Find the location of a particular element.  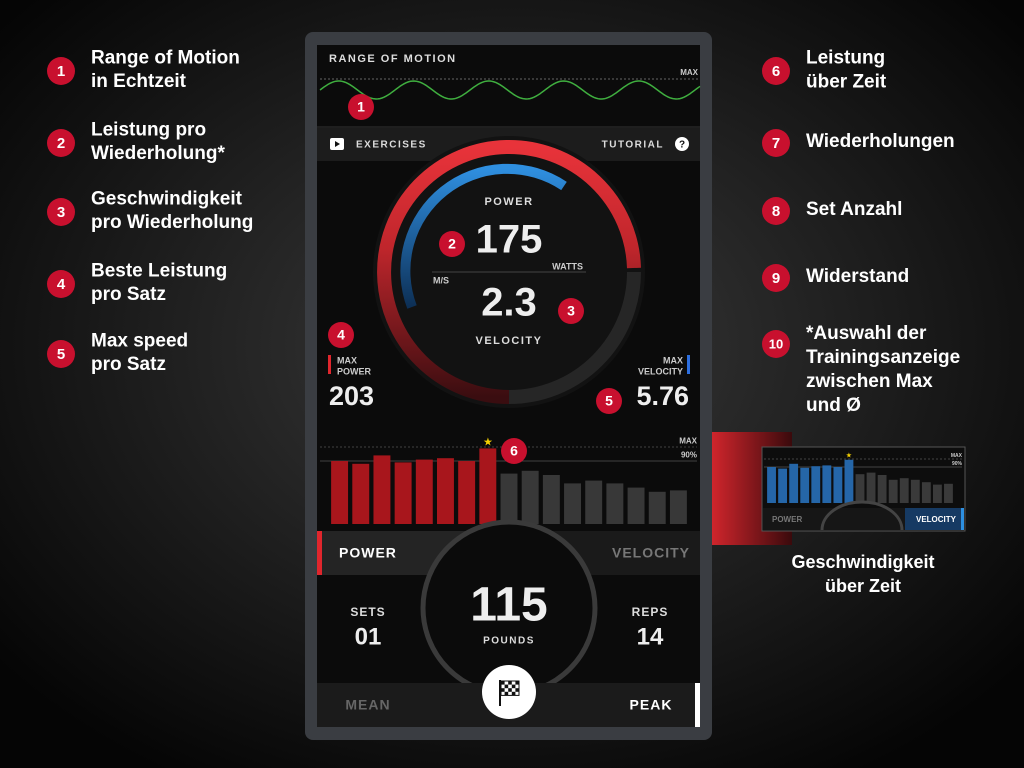

mode-indicator is located at coordinates (697, 705).